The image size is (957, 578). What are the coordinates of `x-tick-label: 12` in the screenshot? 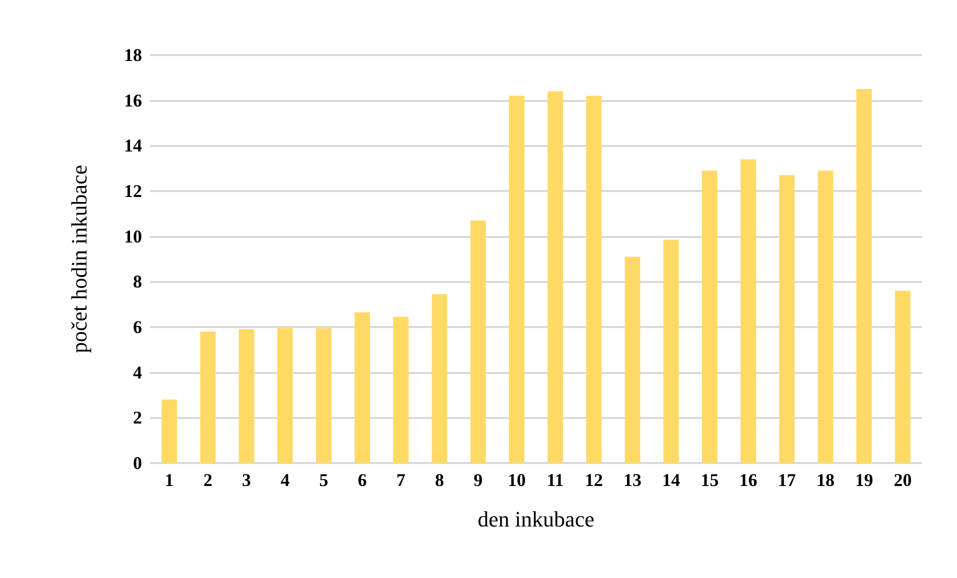 It's located at (593, 480).